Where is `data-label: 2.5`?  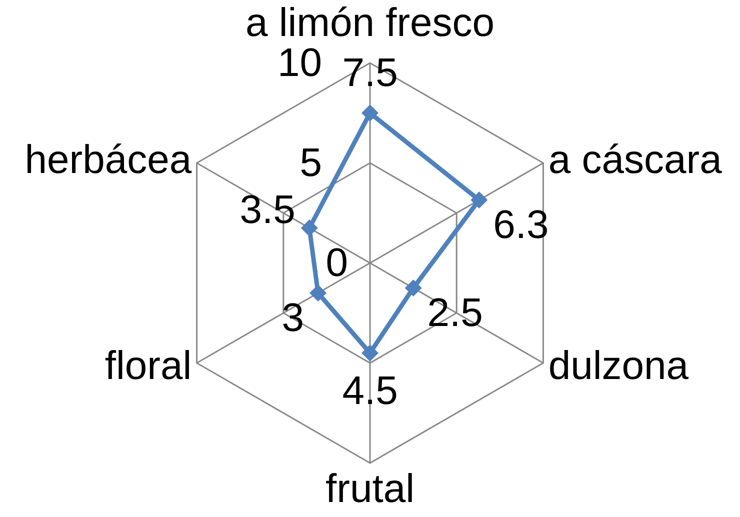
data-label: 2.5 is located at coordinates (455, 312).